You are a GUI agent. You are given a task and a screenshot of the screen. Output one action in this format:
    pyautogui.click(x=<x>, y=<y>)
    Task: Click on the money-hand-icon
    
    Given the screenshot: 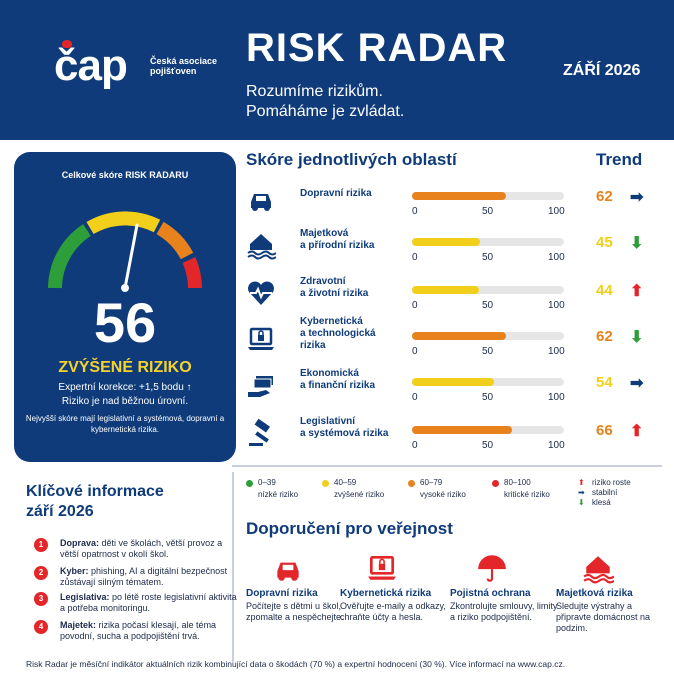 What is the action you would take?
    pyautogui.click(x=261, y=385)
    